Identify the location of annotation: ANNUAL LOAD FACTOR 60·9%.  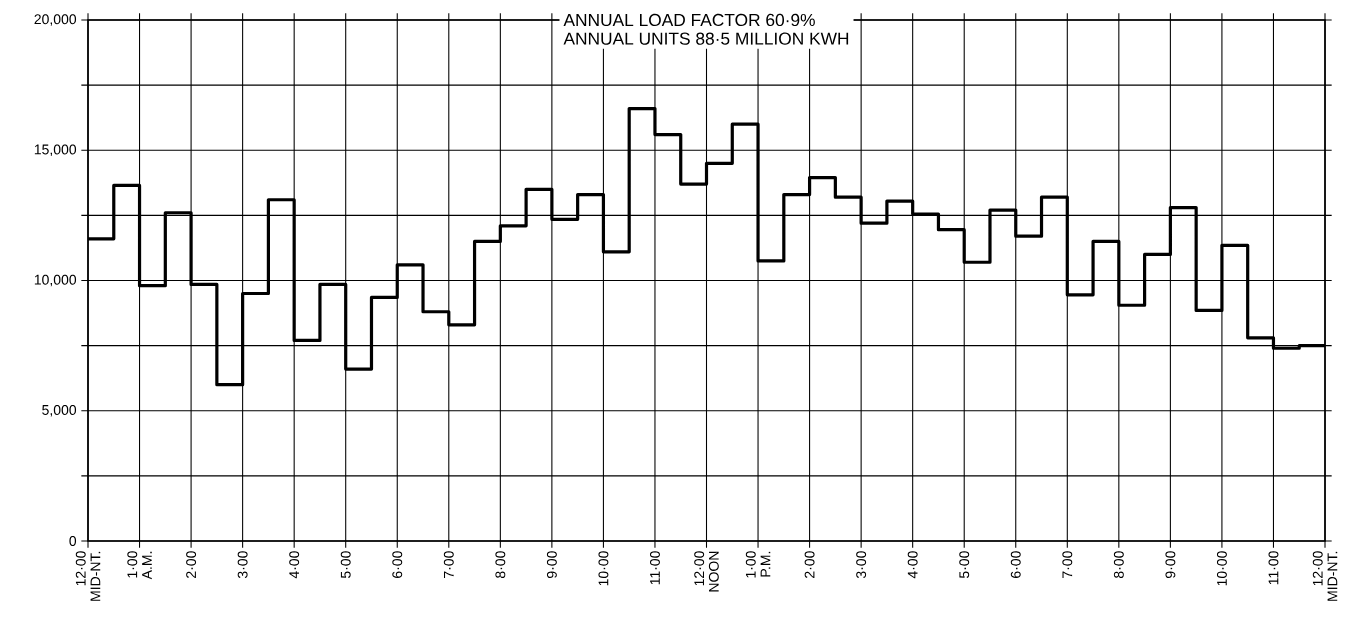
(689, 20).